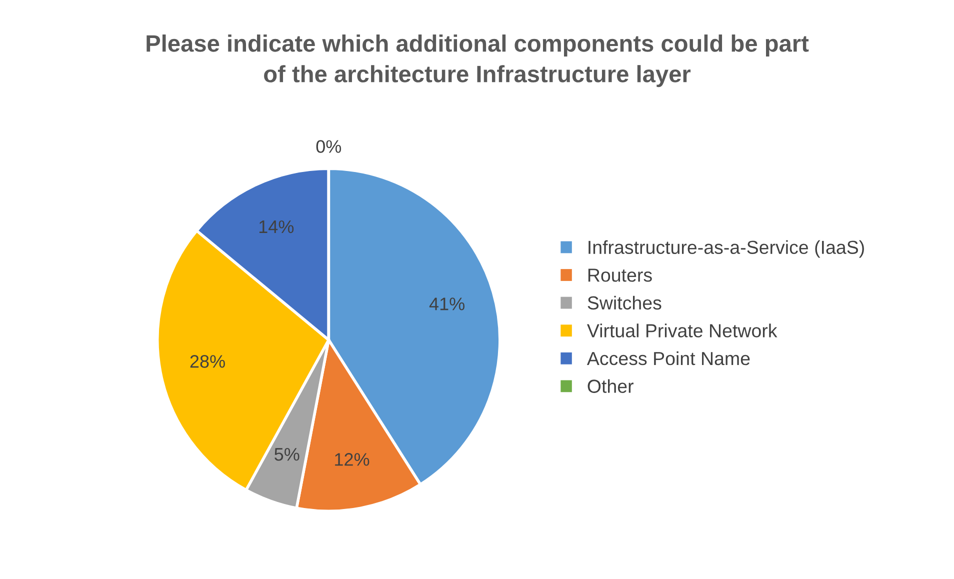 This screenshot has height=579, width=954. What do you see at coordinates (682, 331) in the screenshot?
I see `legend-label: Virtual Private Network` at bounding box center [682, 331].